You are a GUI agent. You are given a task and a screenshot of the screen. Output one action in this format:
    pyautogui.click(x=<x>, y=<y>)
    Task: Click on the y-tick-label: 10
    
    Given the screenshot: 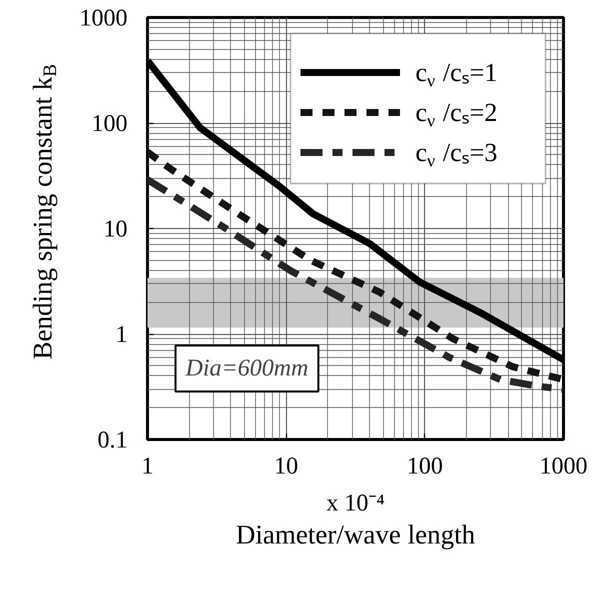 What is the action you would take?
    pyautogui.click(x=116, y=229)
    